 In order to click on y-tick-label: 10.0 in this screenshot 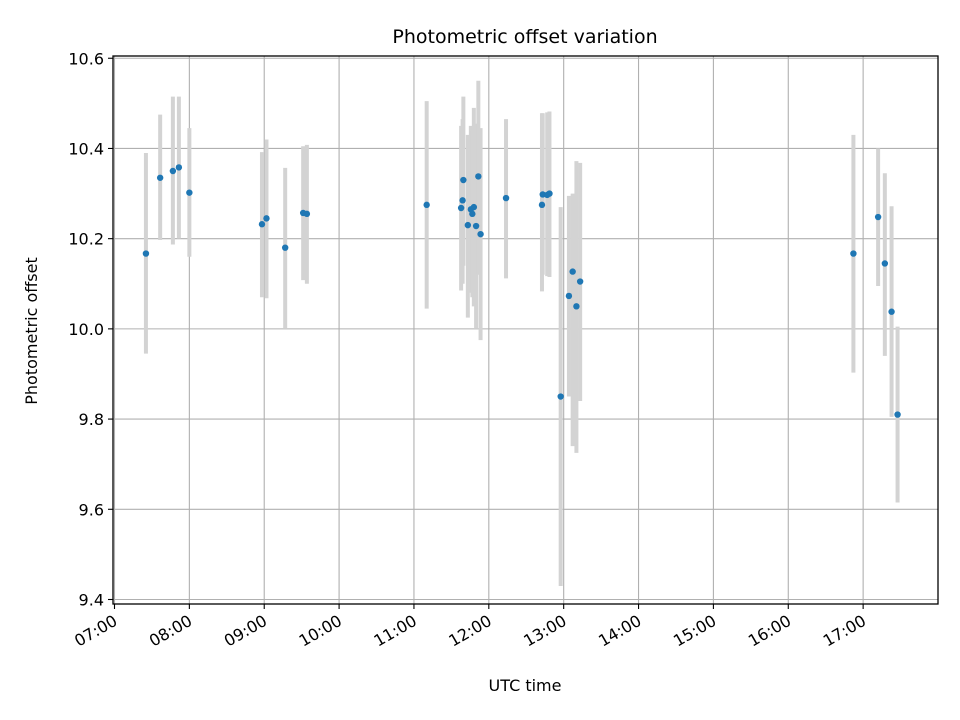, I will do `click(86, 329)`.